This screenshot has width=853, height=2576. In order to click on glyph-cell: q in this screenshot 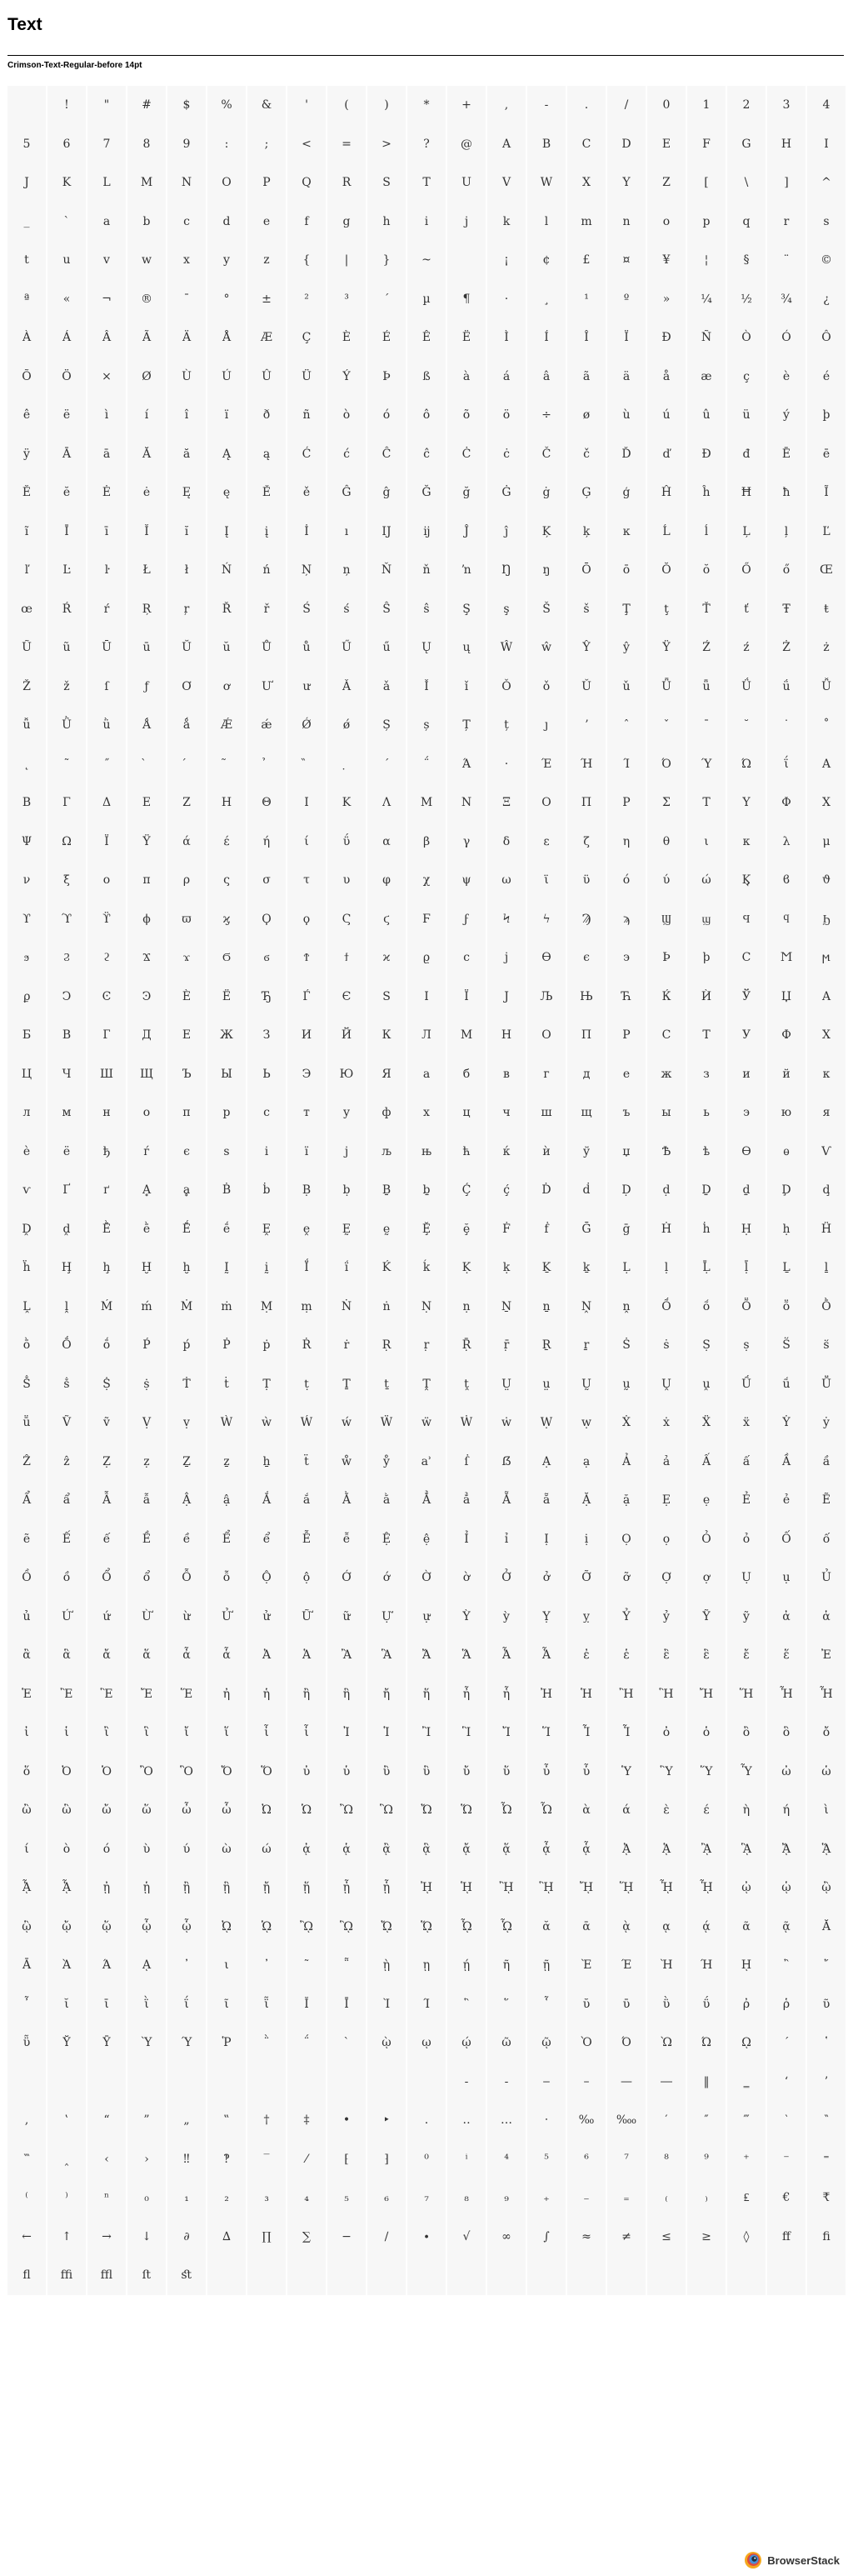, I will do `click(746, 221)`.